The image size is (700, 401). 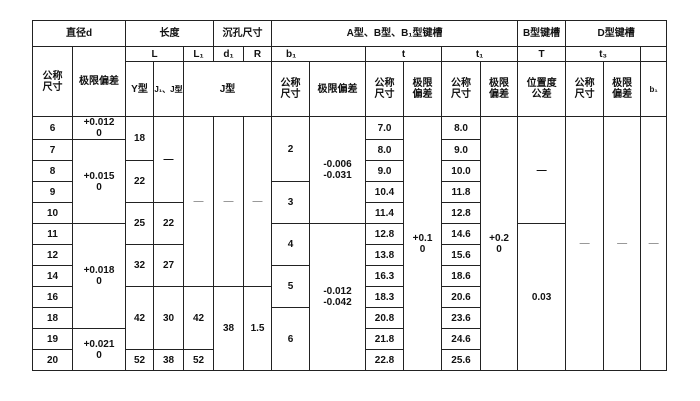 I want to click on header-b-keyway: B型键槽, so click(x=542, y=33).